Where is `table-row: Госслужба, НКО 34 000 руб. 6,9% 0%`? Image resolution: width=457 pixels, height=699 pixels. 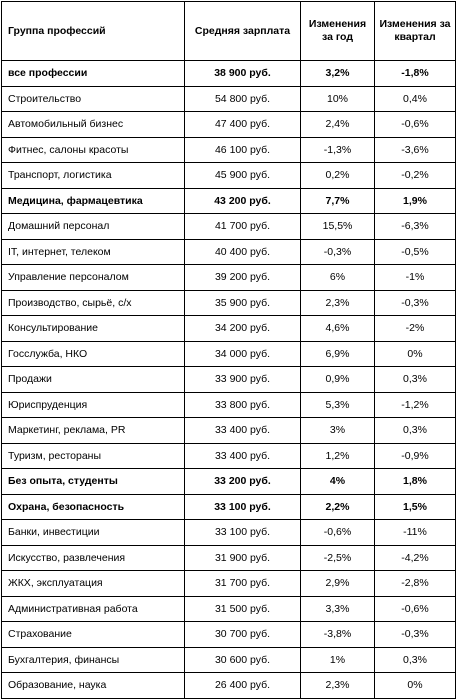 table-row: Госслужба, НКО 34 000 руб. 6,9% 0% is located at coordinates (228, 353).